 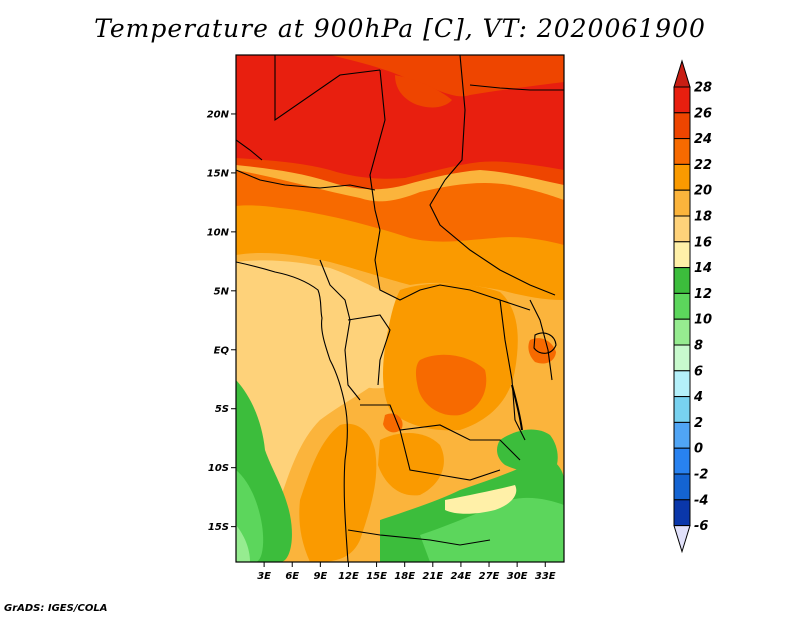 I want to click on field-26-28-pocket, so click(x=423, y=91).